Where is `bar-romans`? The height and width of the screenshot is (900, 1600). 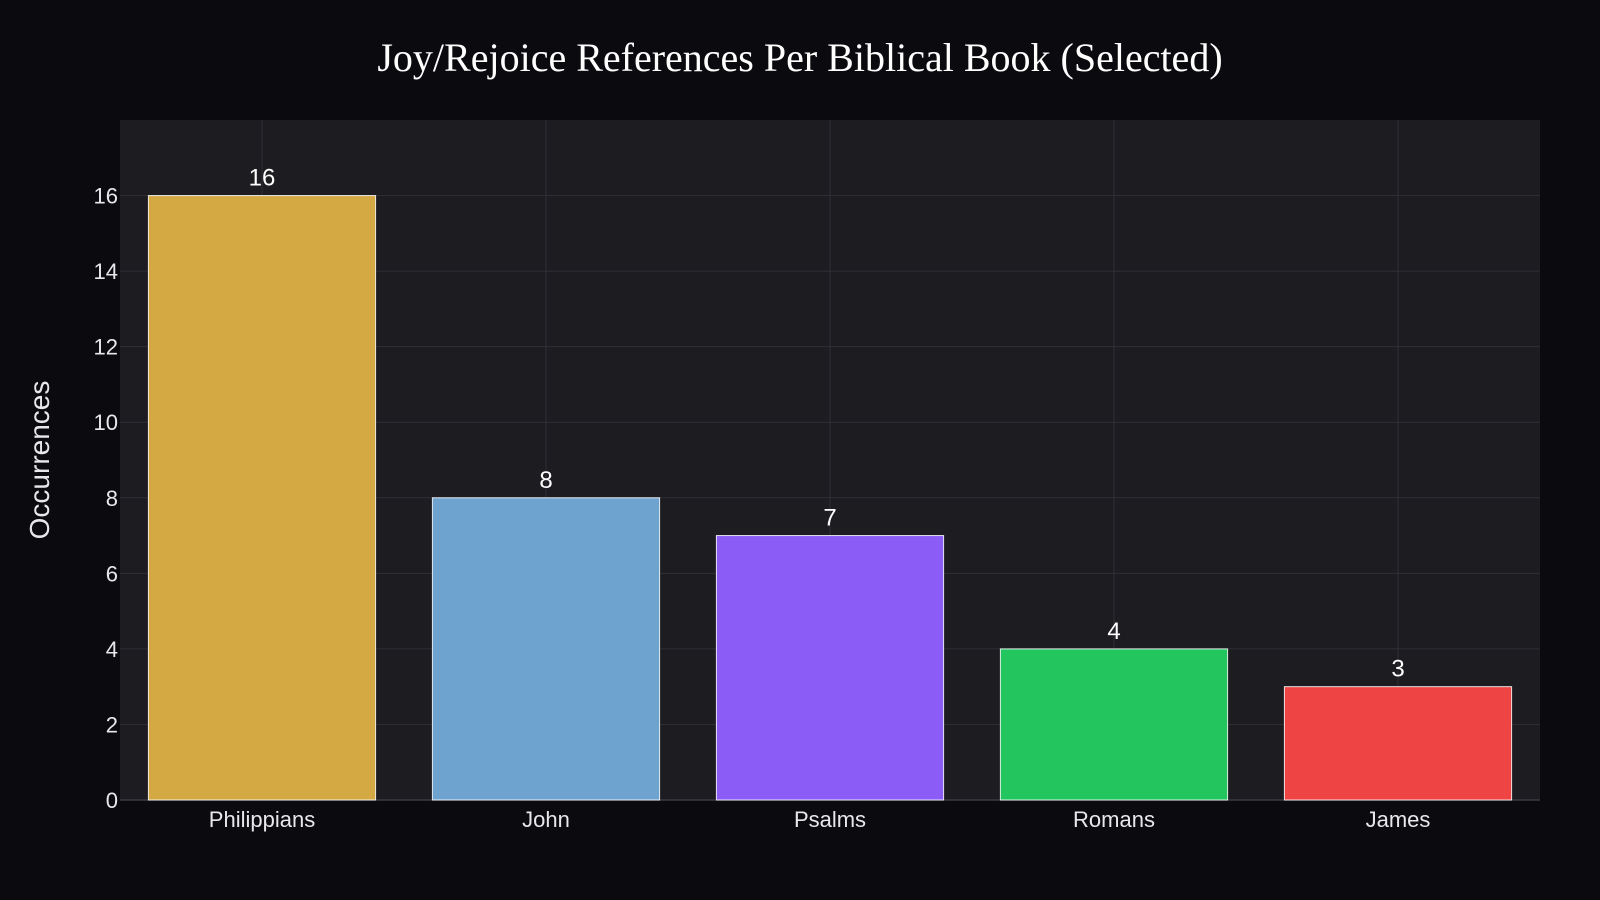 bar-romans is located at coordinates (1114, 724).